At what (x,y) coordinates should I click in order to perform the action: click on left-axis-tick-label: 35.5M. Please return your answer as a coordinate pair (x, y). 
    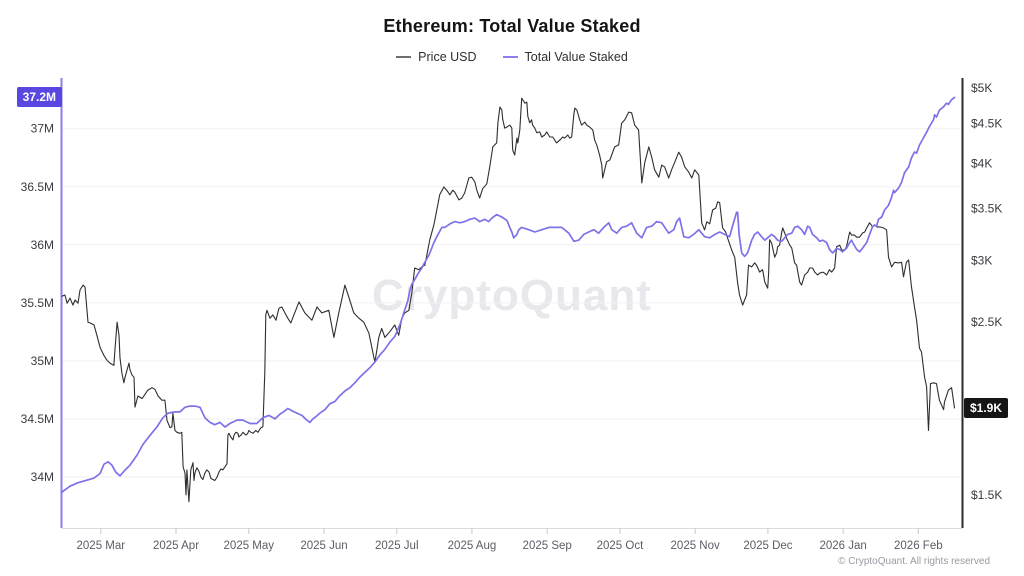
    Looking at the image, I should click on (37, 303).